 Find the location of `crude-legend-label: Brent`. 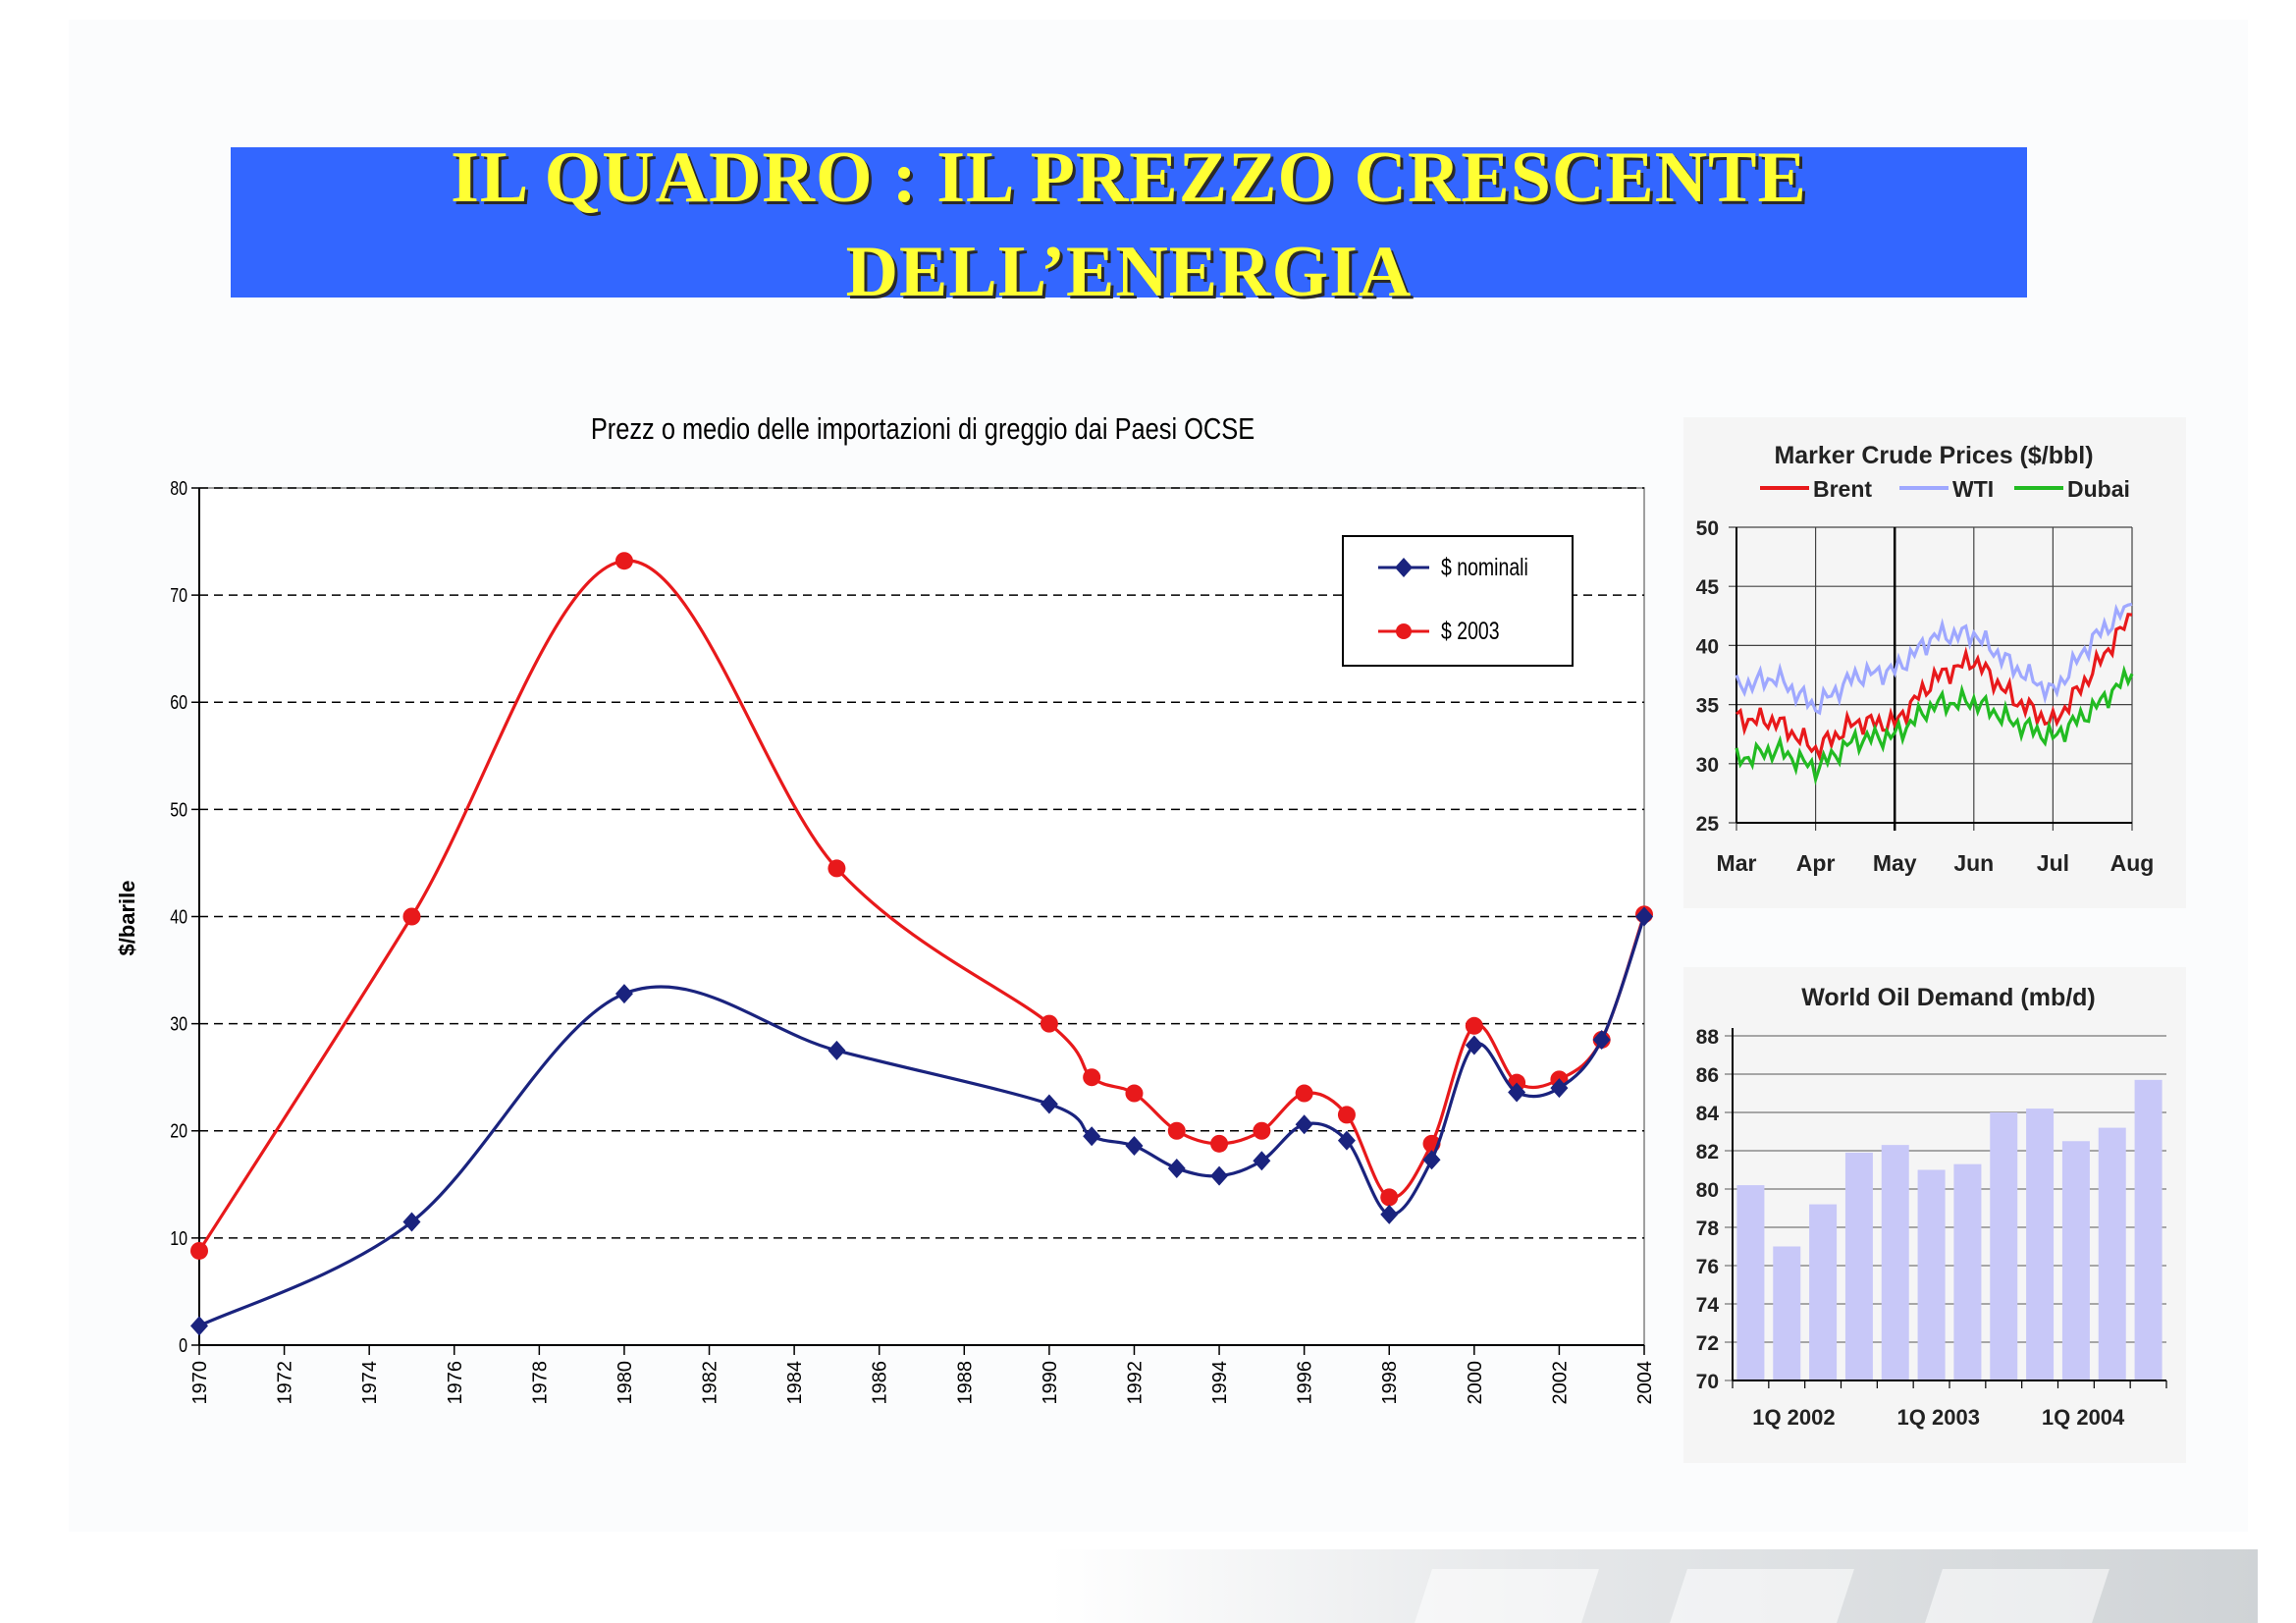

crude-legend-label: Brent is located at coordinates (1843, 489).